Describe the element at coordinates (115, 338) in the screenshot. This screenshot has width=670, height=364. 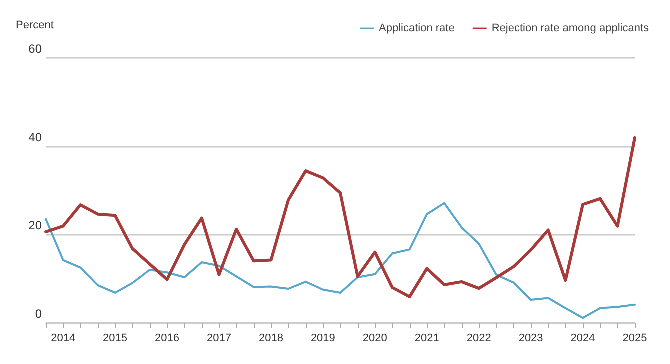
I see `x-tick-label: 2015` at that location.